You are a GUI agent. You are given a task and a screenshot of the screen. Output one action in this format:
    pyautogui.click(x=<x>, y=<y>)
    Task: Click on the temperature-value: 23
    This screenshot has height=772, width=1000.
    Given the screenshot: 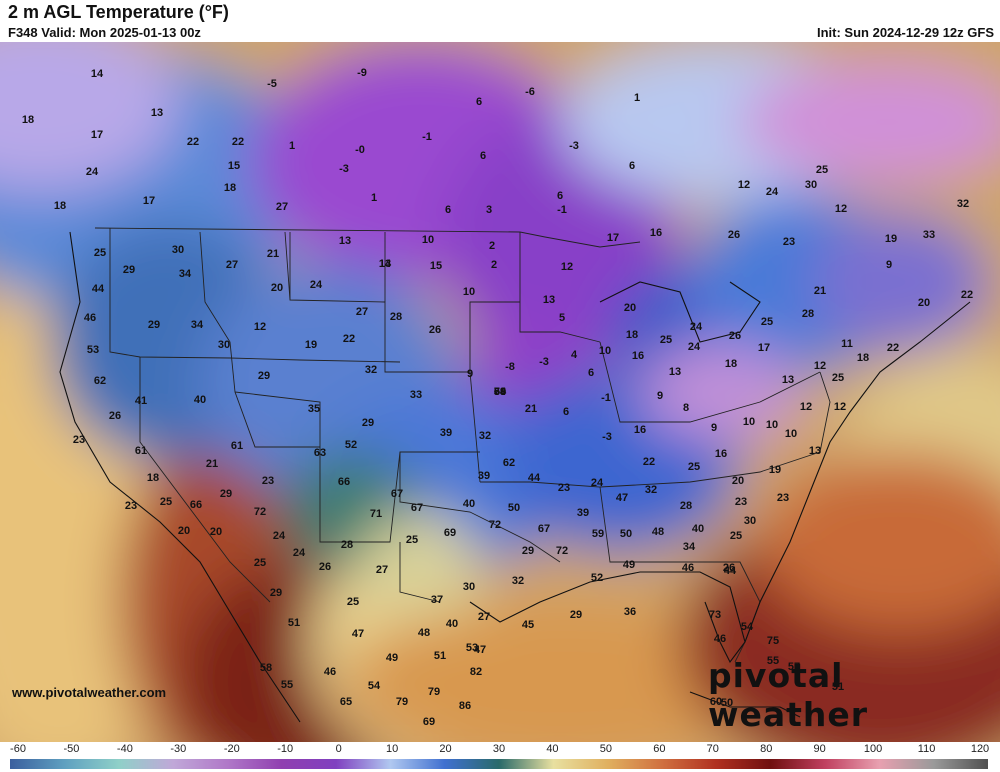 What is the action you would take?
    pyautogui.click(x=783, y=498)
    